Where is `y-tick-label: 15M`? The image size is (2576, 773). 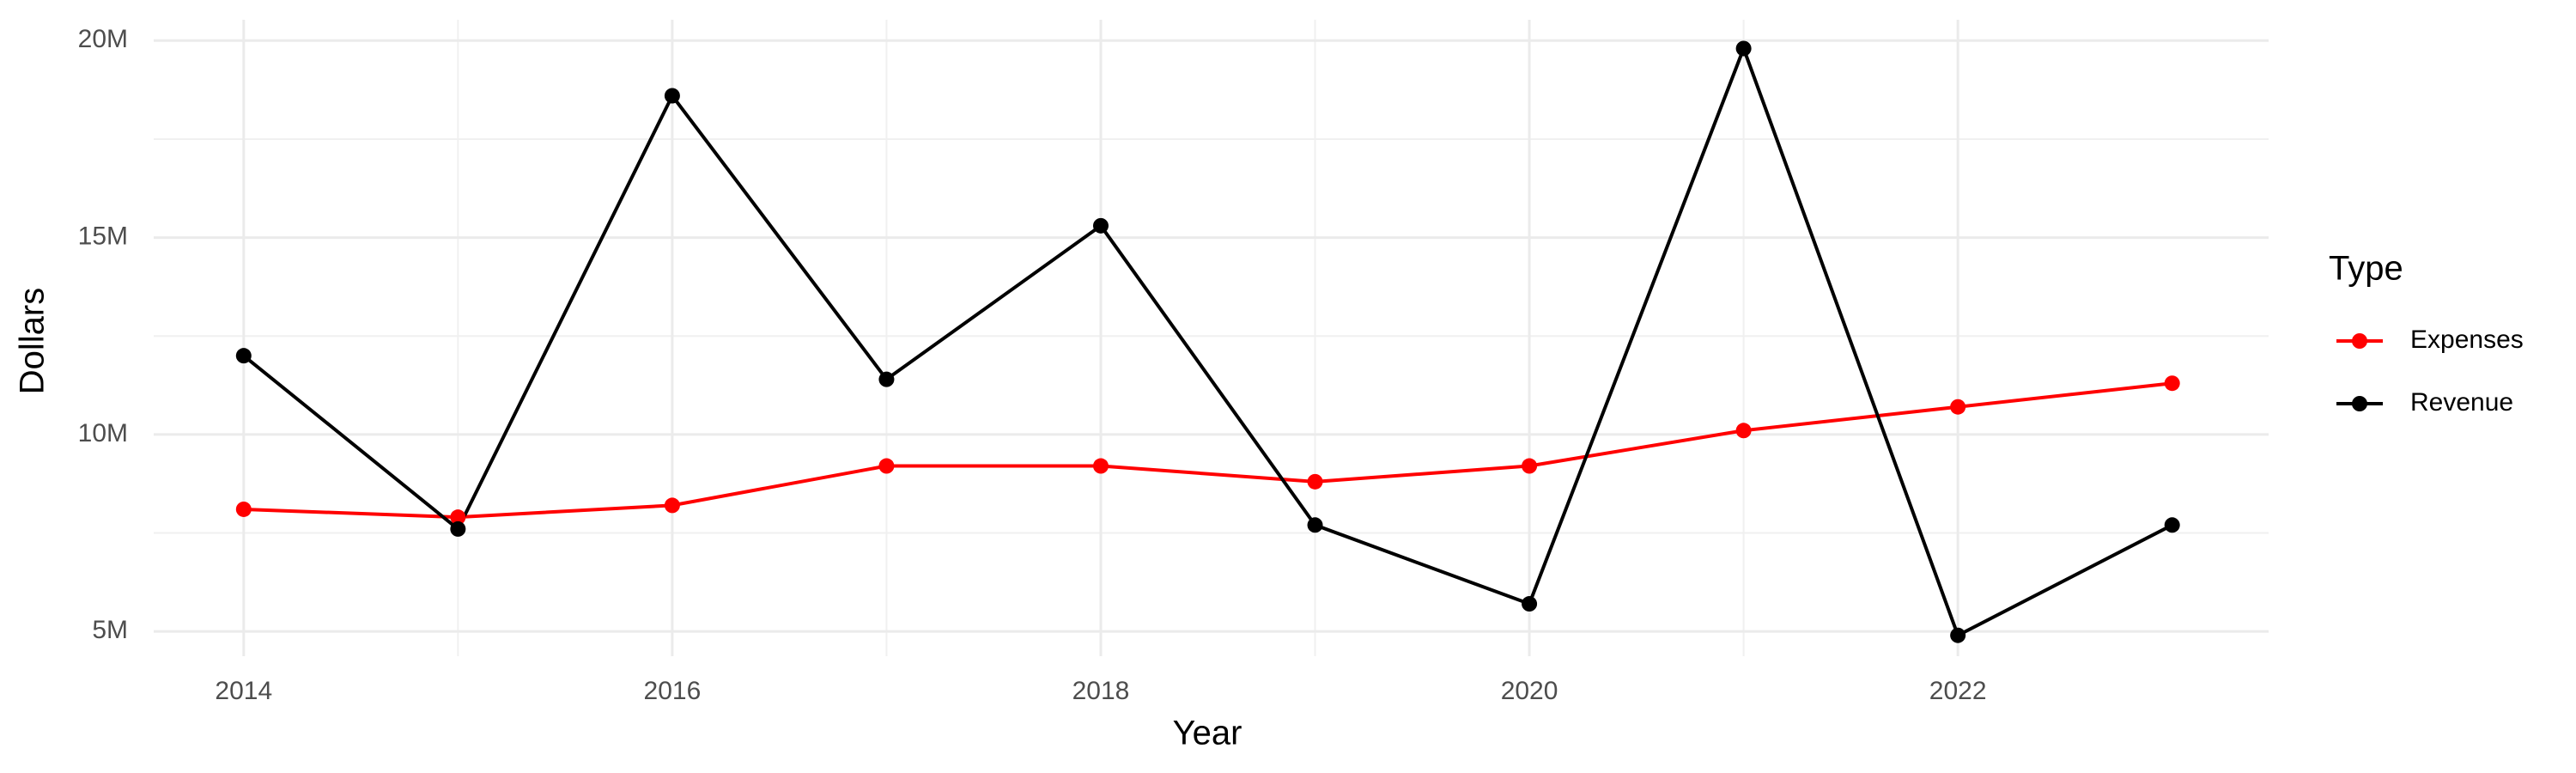
y-tick-label: 15M is located at coordinates (103, 236).